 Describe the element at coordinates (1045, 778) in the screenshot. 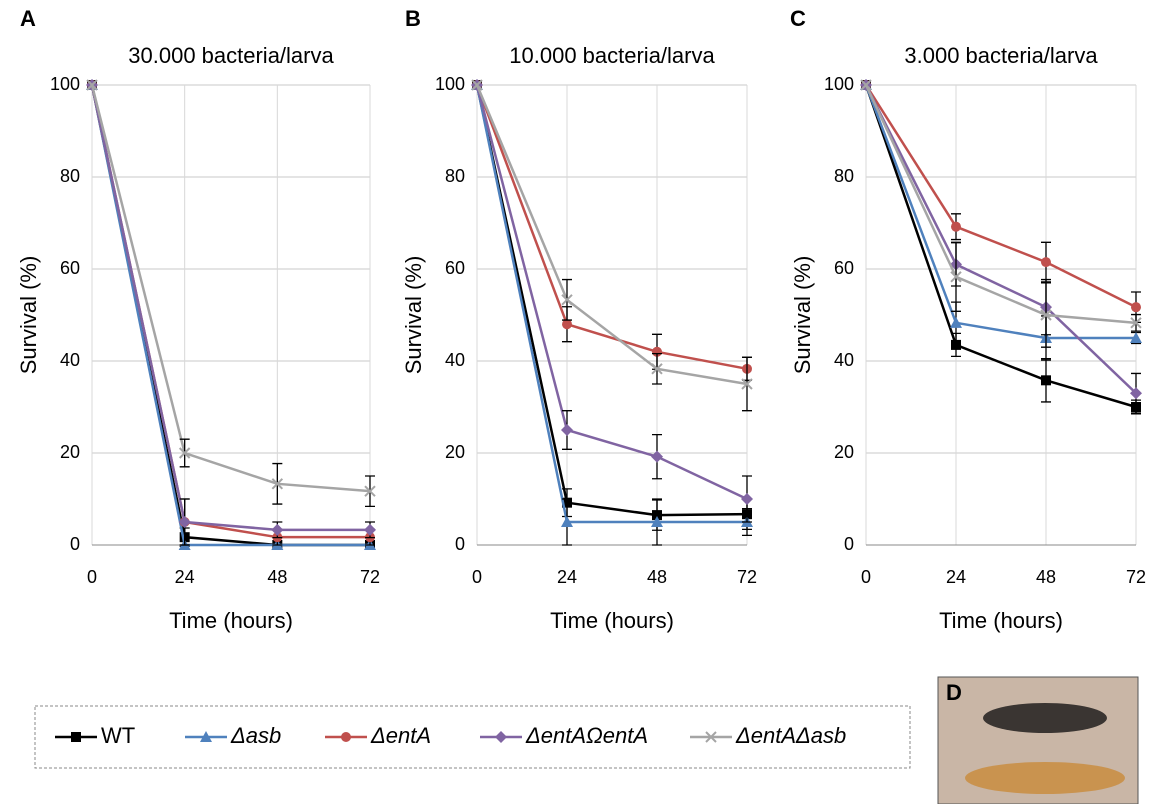

I see `pale-larva` at that location.